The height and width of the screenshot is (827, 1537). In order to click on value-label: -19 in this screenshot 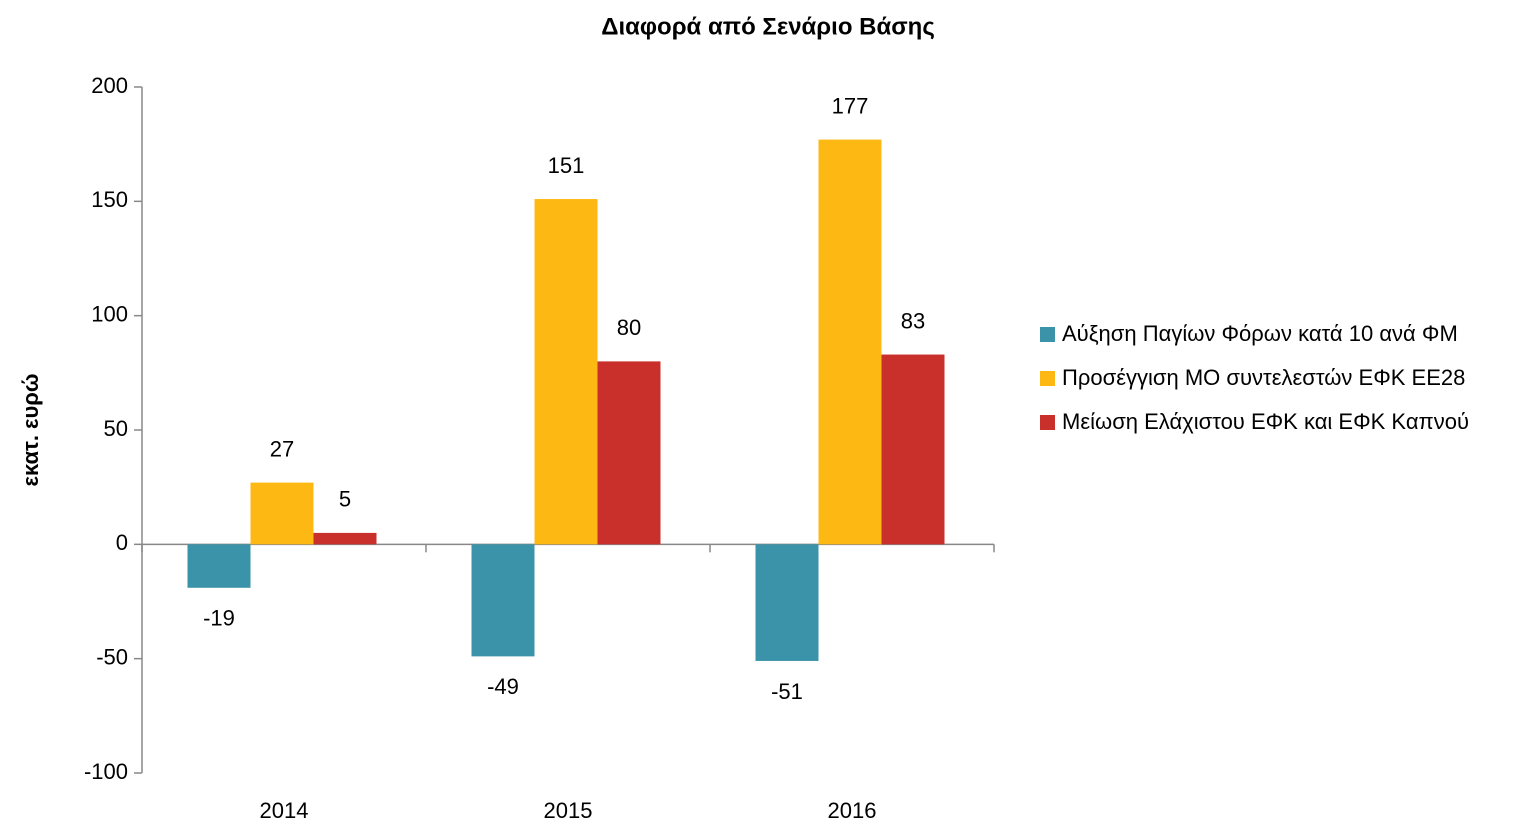, I will do `click(219, 618)`.